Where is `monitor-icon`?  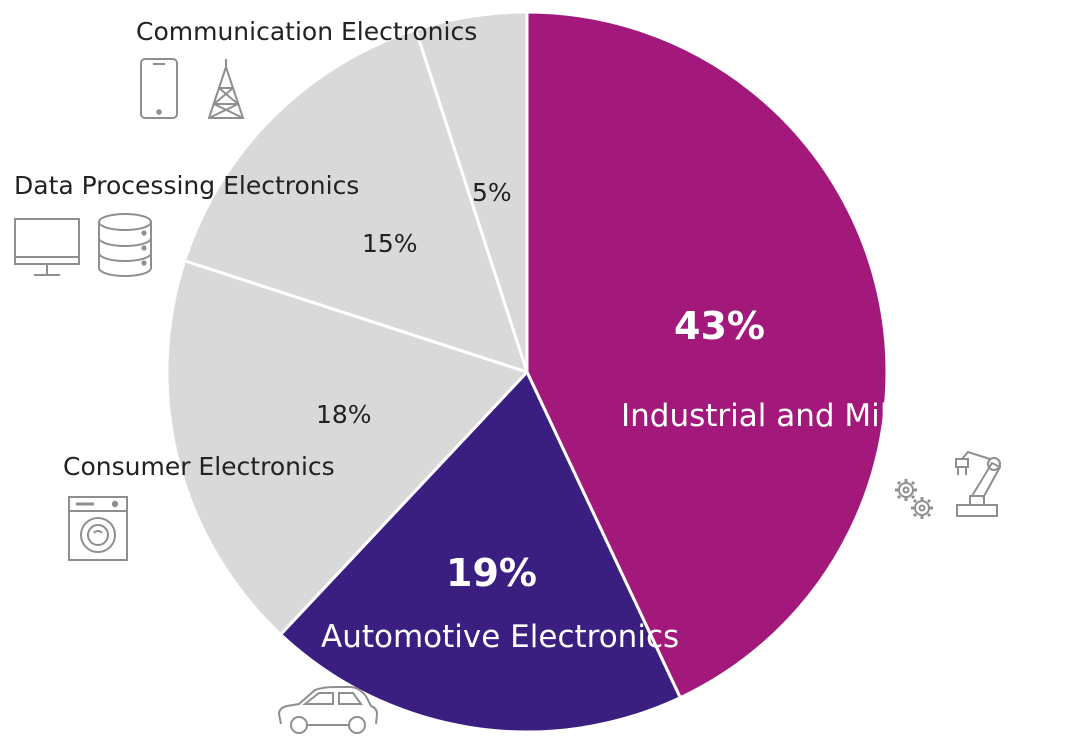
monitor-icon is located at coordinates (48, 248).